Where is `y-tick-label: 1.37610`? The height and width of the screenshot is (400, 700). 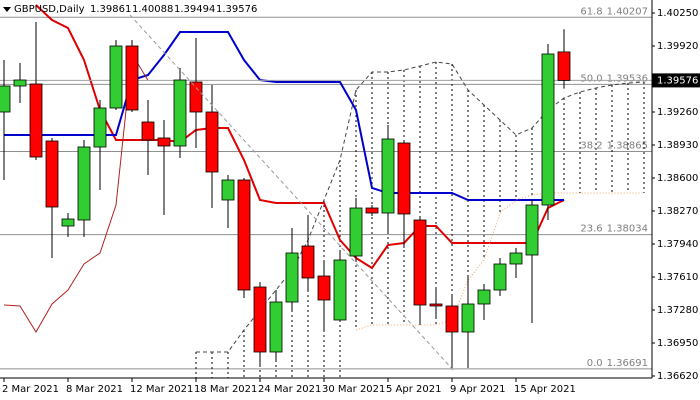 y-tick-label: 1.37610 is located at coordinates (677, 277).